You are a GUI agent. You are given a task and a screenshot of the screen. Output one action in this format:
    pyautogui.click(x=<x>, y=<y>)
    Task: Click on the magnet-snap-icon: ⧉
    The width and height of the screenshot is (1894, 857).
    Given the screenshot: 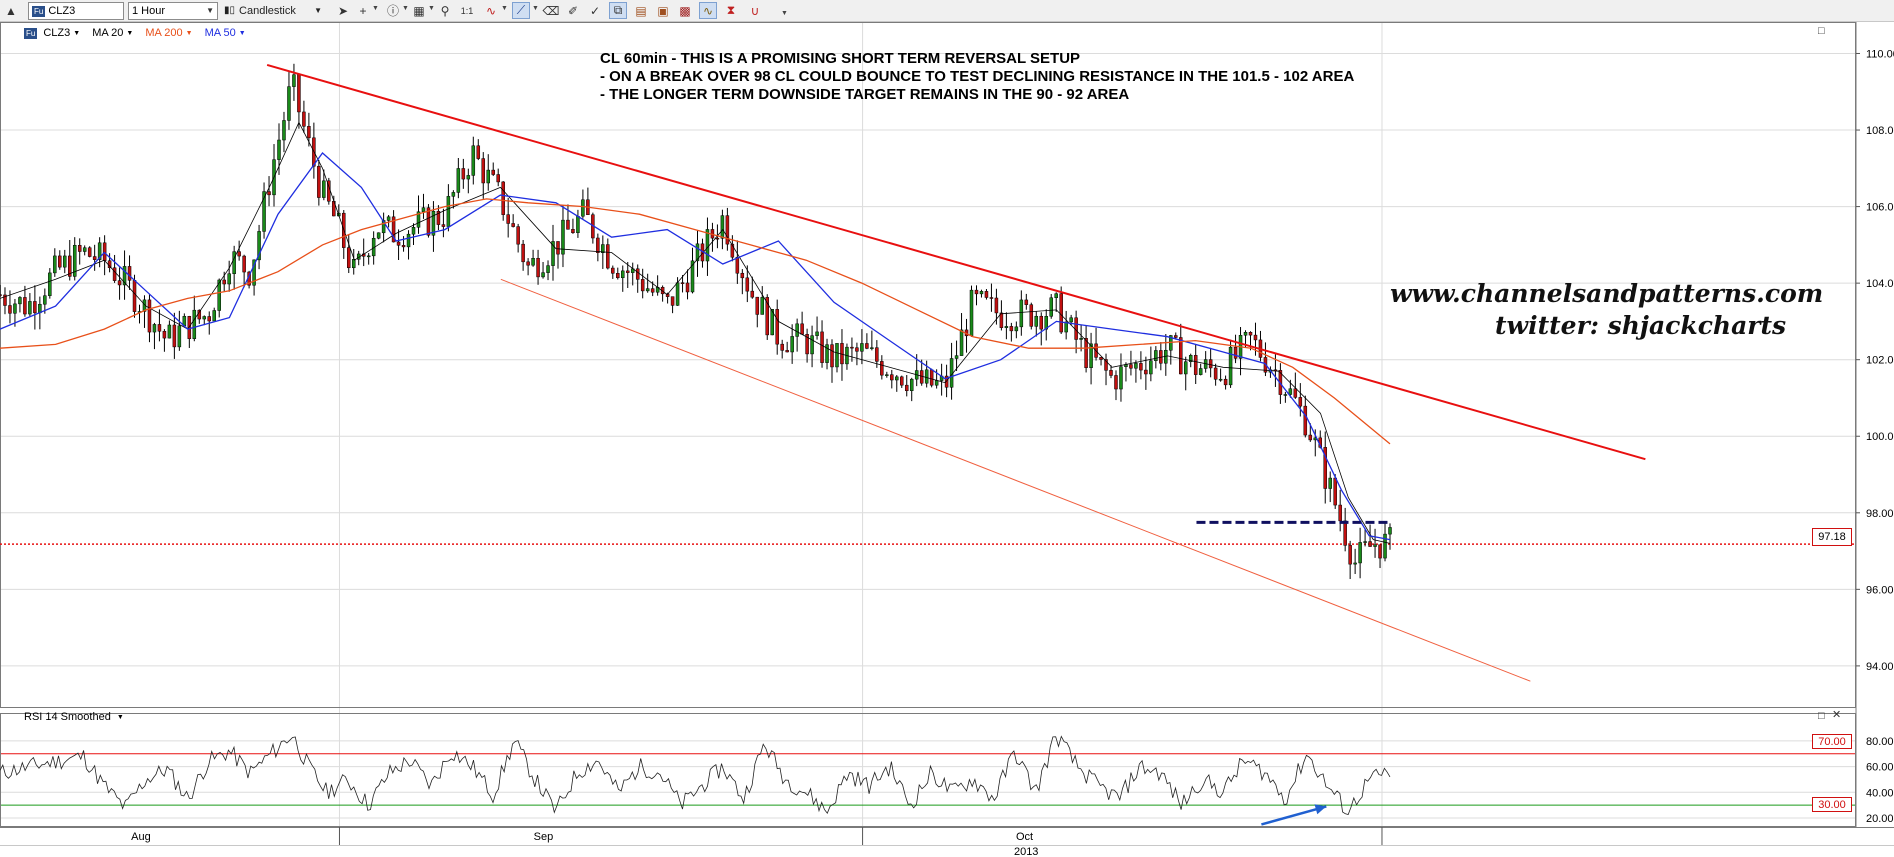 What is the action you would take?
    pyautogui.click(x=618, y=10)
    